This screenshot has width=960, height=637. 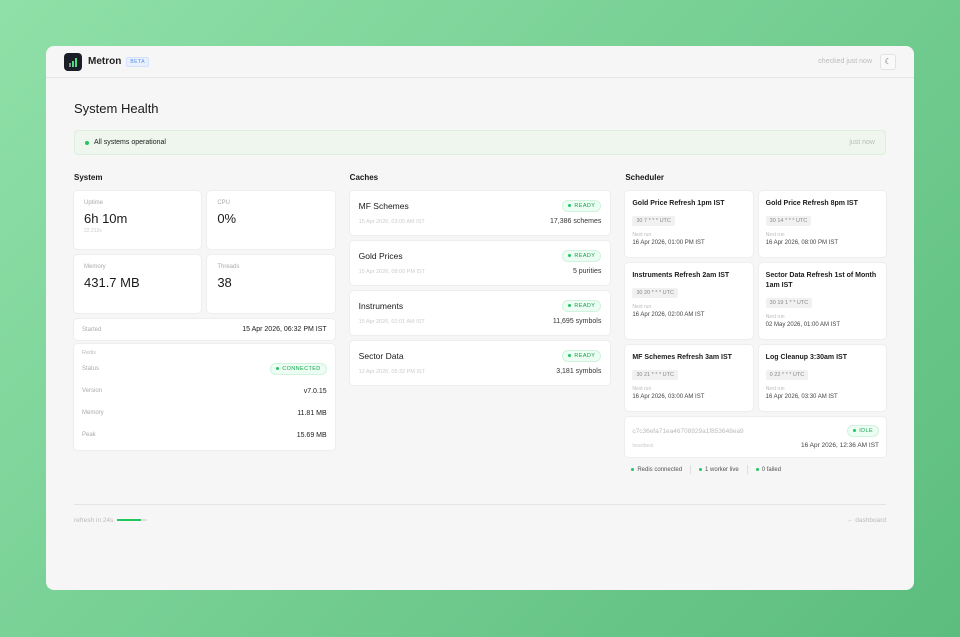 I want to click on job-name: MF Schemes Refresh 3am IST, so click(x=682, y=357).